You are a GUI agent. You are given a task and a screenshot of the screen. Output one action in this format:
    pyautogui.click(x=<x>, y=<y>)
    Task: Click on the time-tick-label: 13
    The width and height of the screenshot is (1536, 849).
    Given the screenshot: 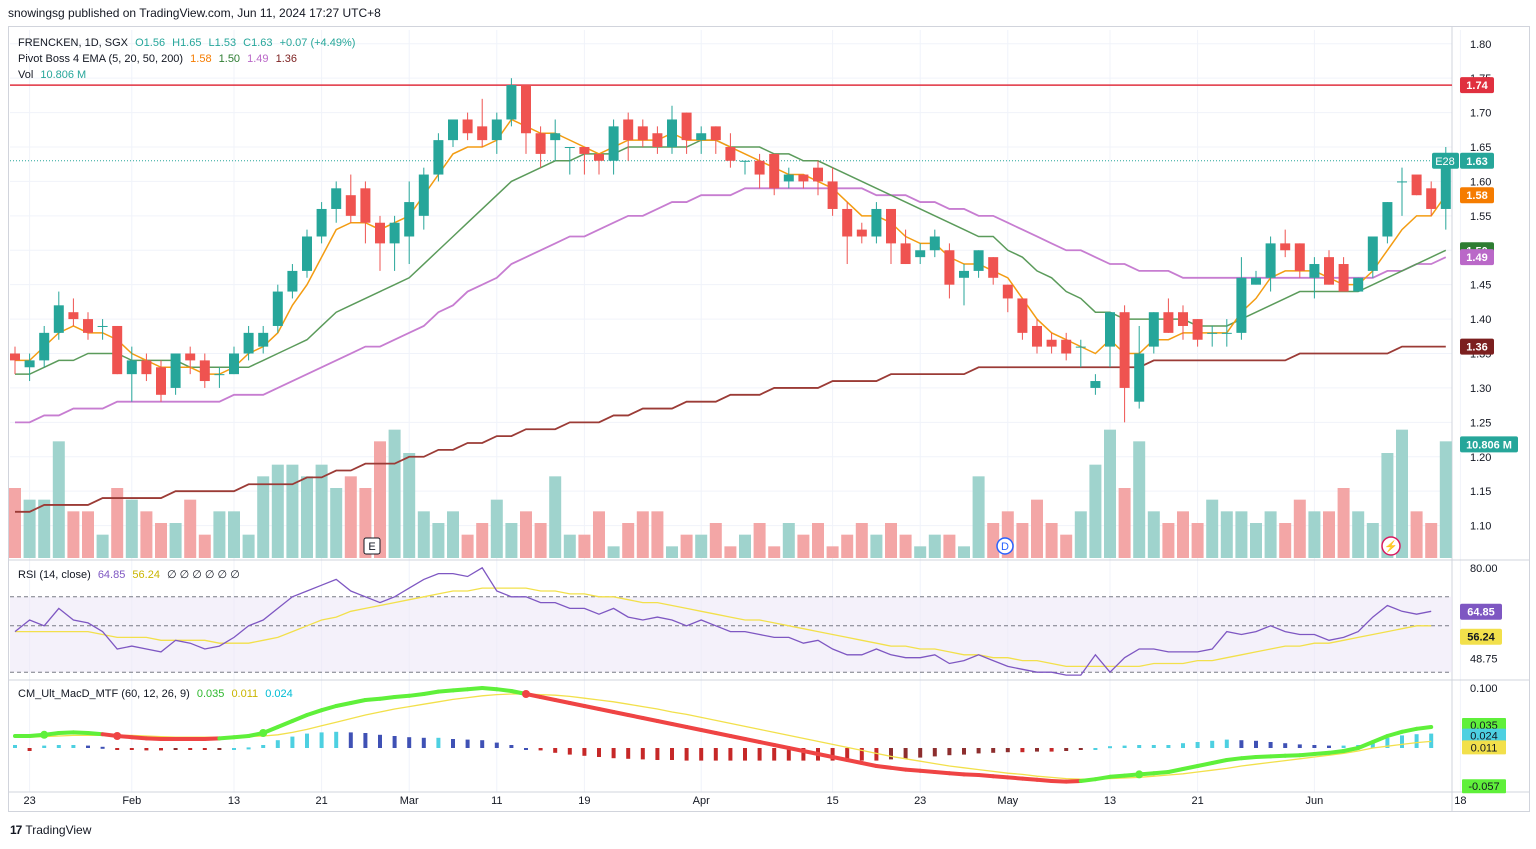 What is the action you would take?
    pyautogui.click(x=1110, y=801)
    